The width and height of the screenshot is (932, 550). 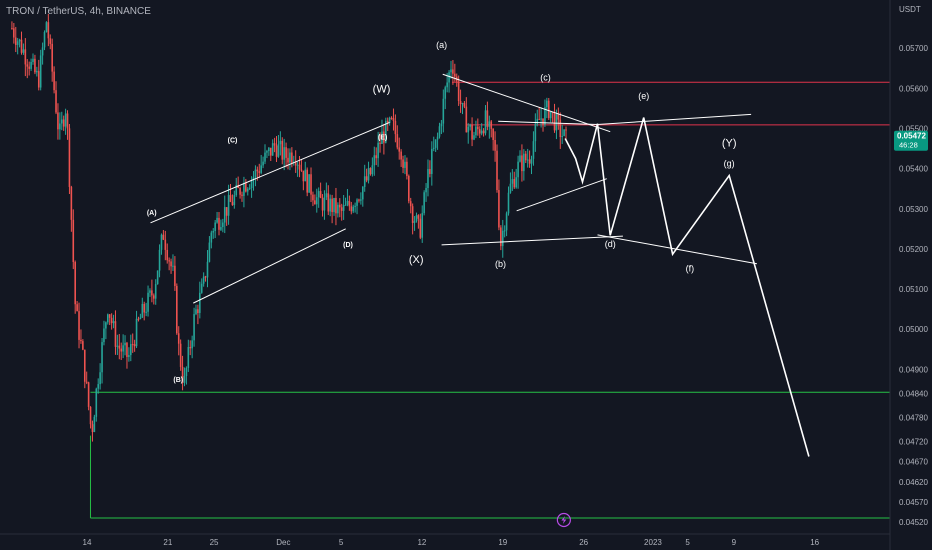 I want to click on x-tick-label: 26, so click(x=583, y=542).